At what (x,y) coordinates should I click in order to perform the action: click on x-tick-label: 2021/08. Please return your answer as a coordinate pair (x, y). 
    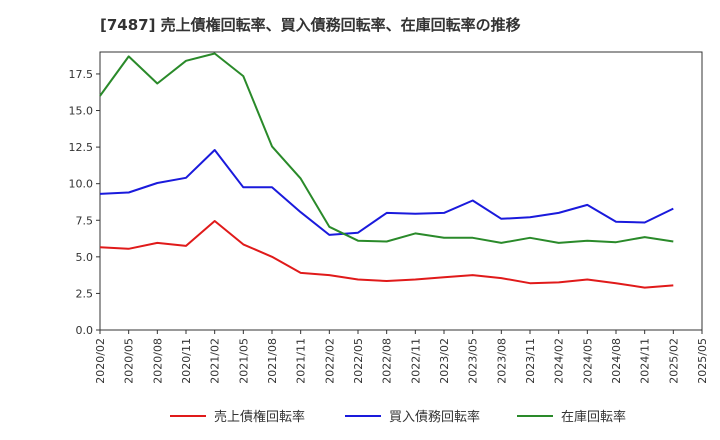
    Looking at the image, I should click on (272, 361).